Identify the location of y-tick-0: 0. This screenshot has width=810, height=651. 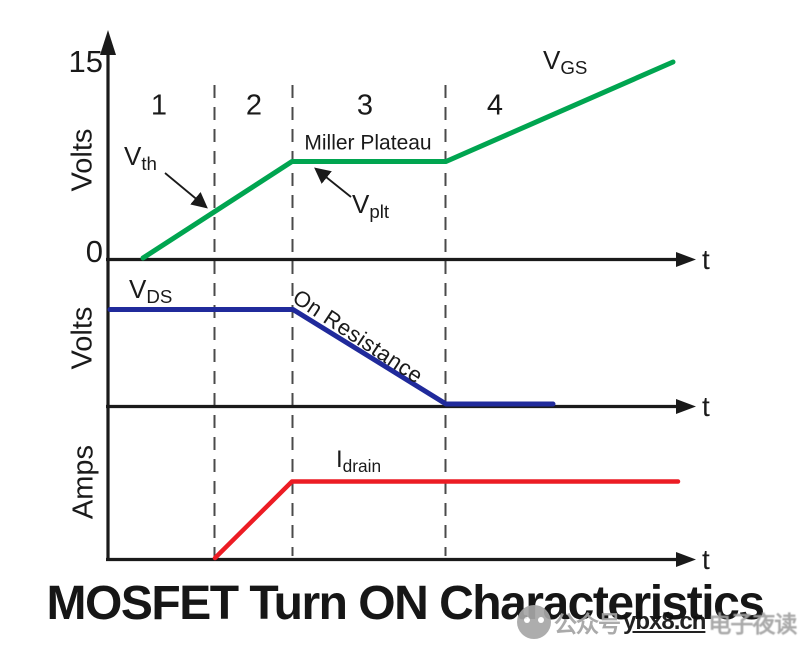
(94, 251).